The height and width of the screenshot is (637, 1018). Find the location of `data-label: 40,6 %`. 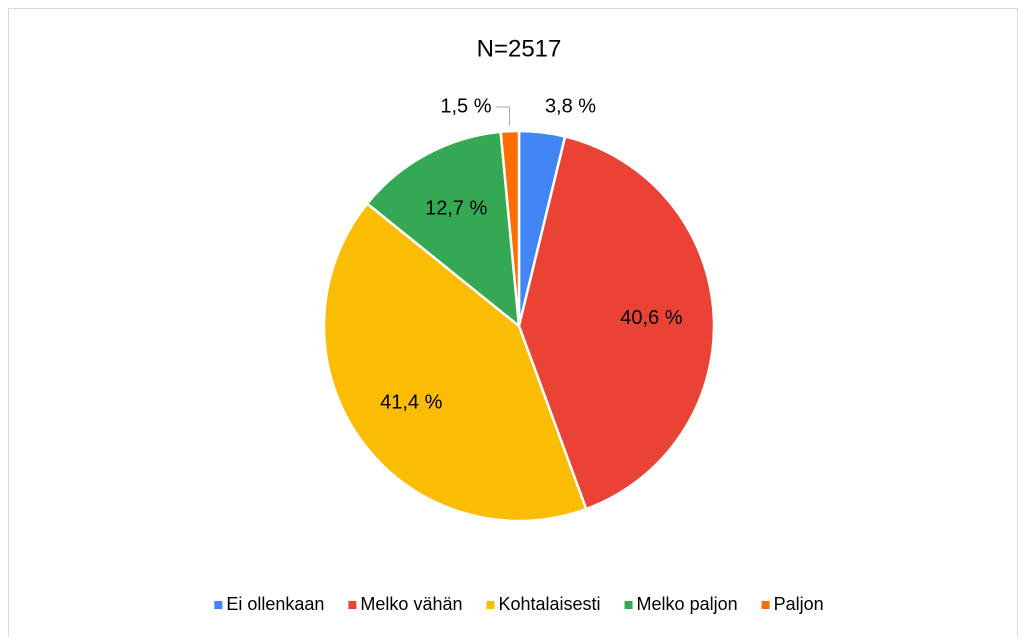

data-label: 40,6 % is located at coordinates (651, 318).